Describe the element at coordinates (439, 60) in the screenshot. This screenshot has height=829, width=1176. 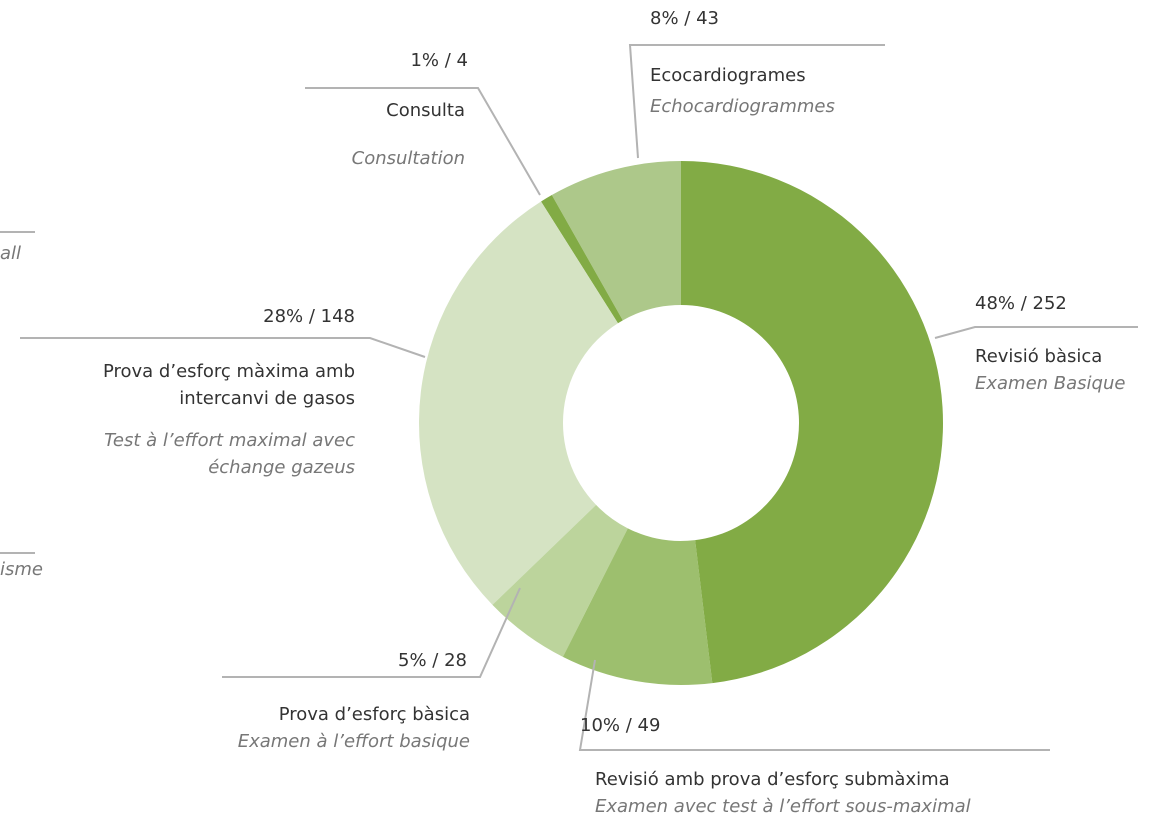
I see `data-label: 1% / 4` at that location.